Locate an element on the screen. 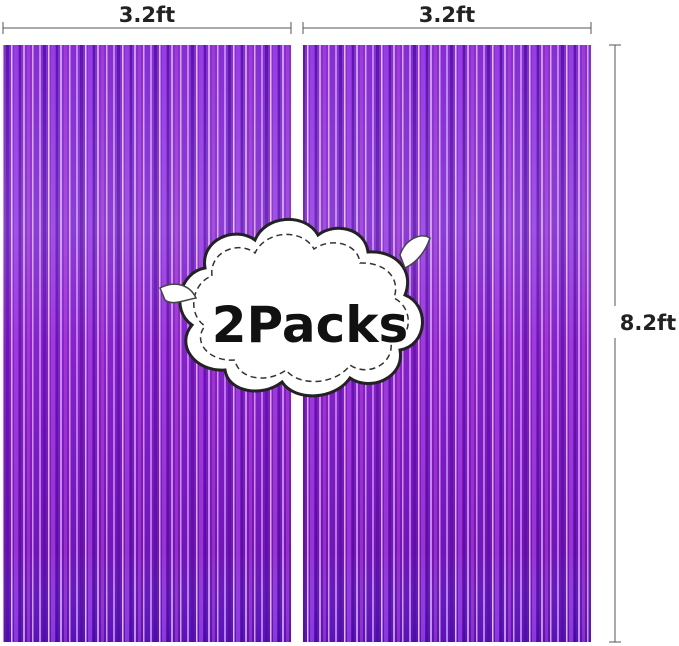 The height and width of the screenshot is (646, 679). cloud-badge: 2Packs is located at coordinates (295, 308).